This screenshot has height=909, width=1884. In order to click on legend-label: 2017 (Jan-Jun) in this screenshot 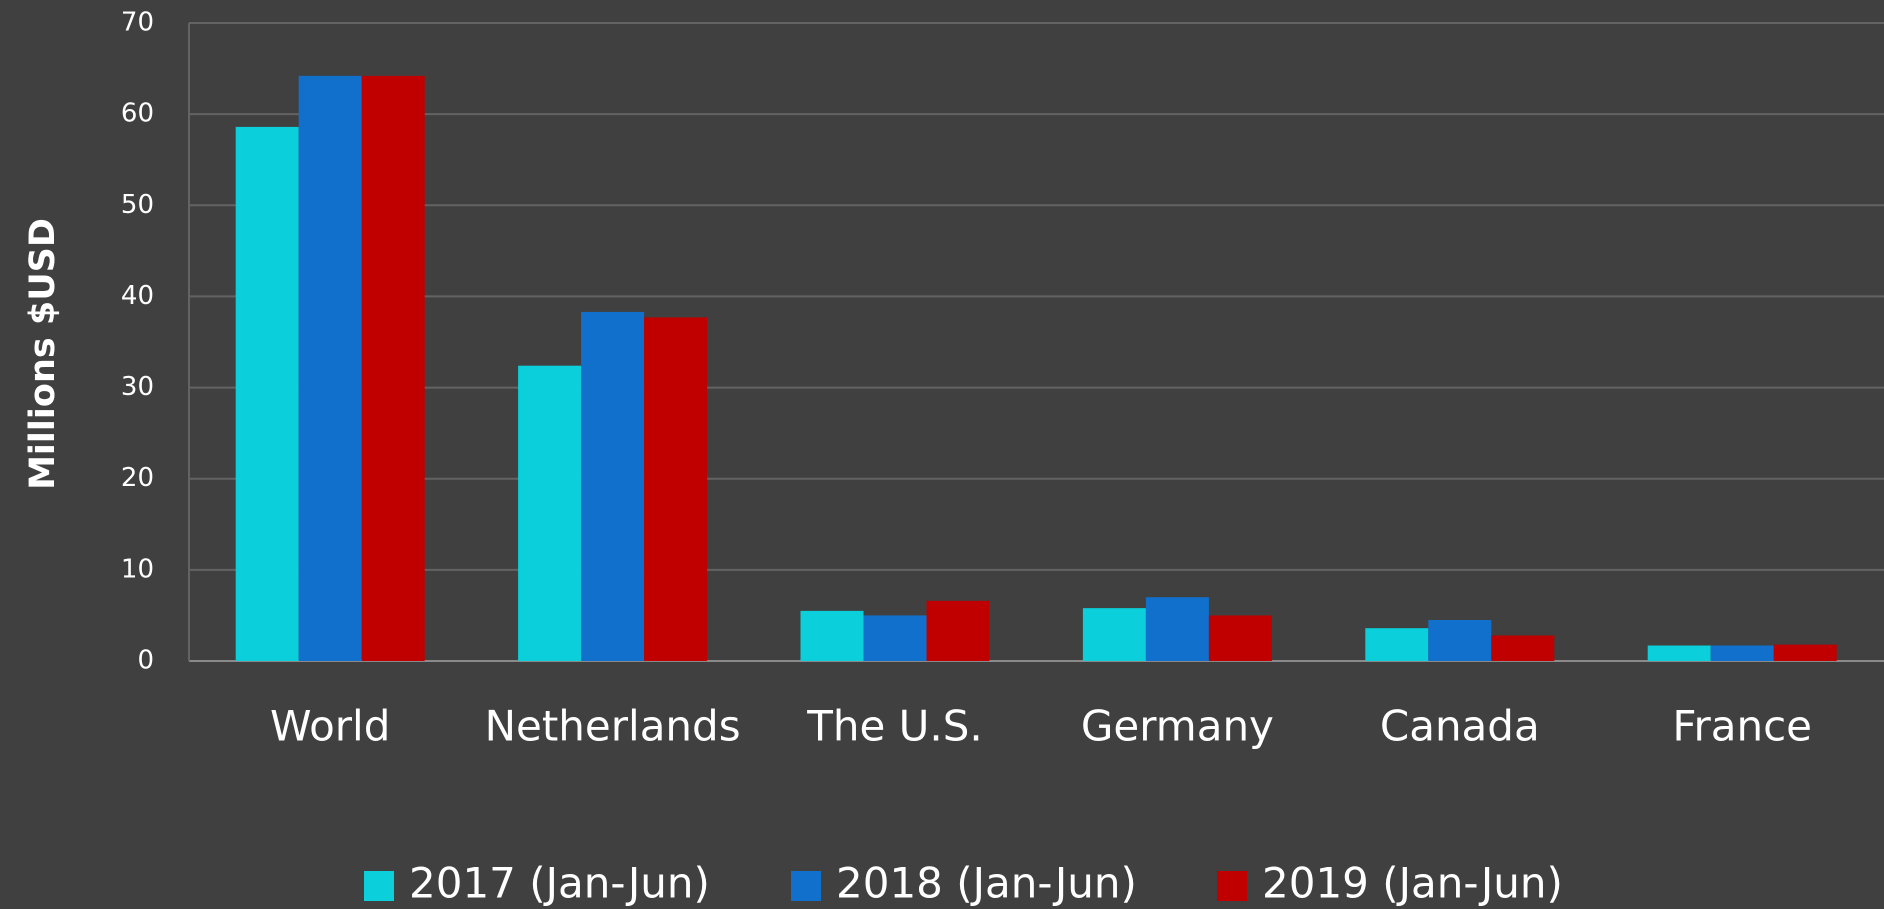, I will do `click(559, 883)`.